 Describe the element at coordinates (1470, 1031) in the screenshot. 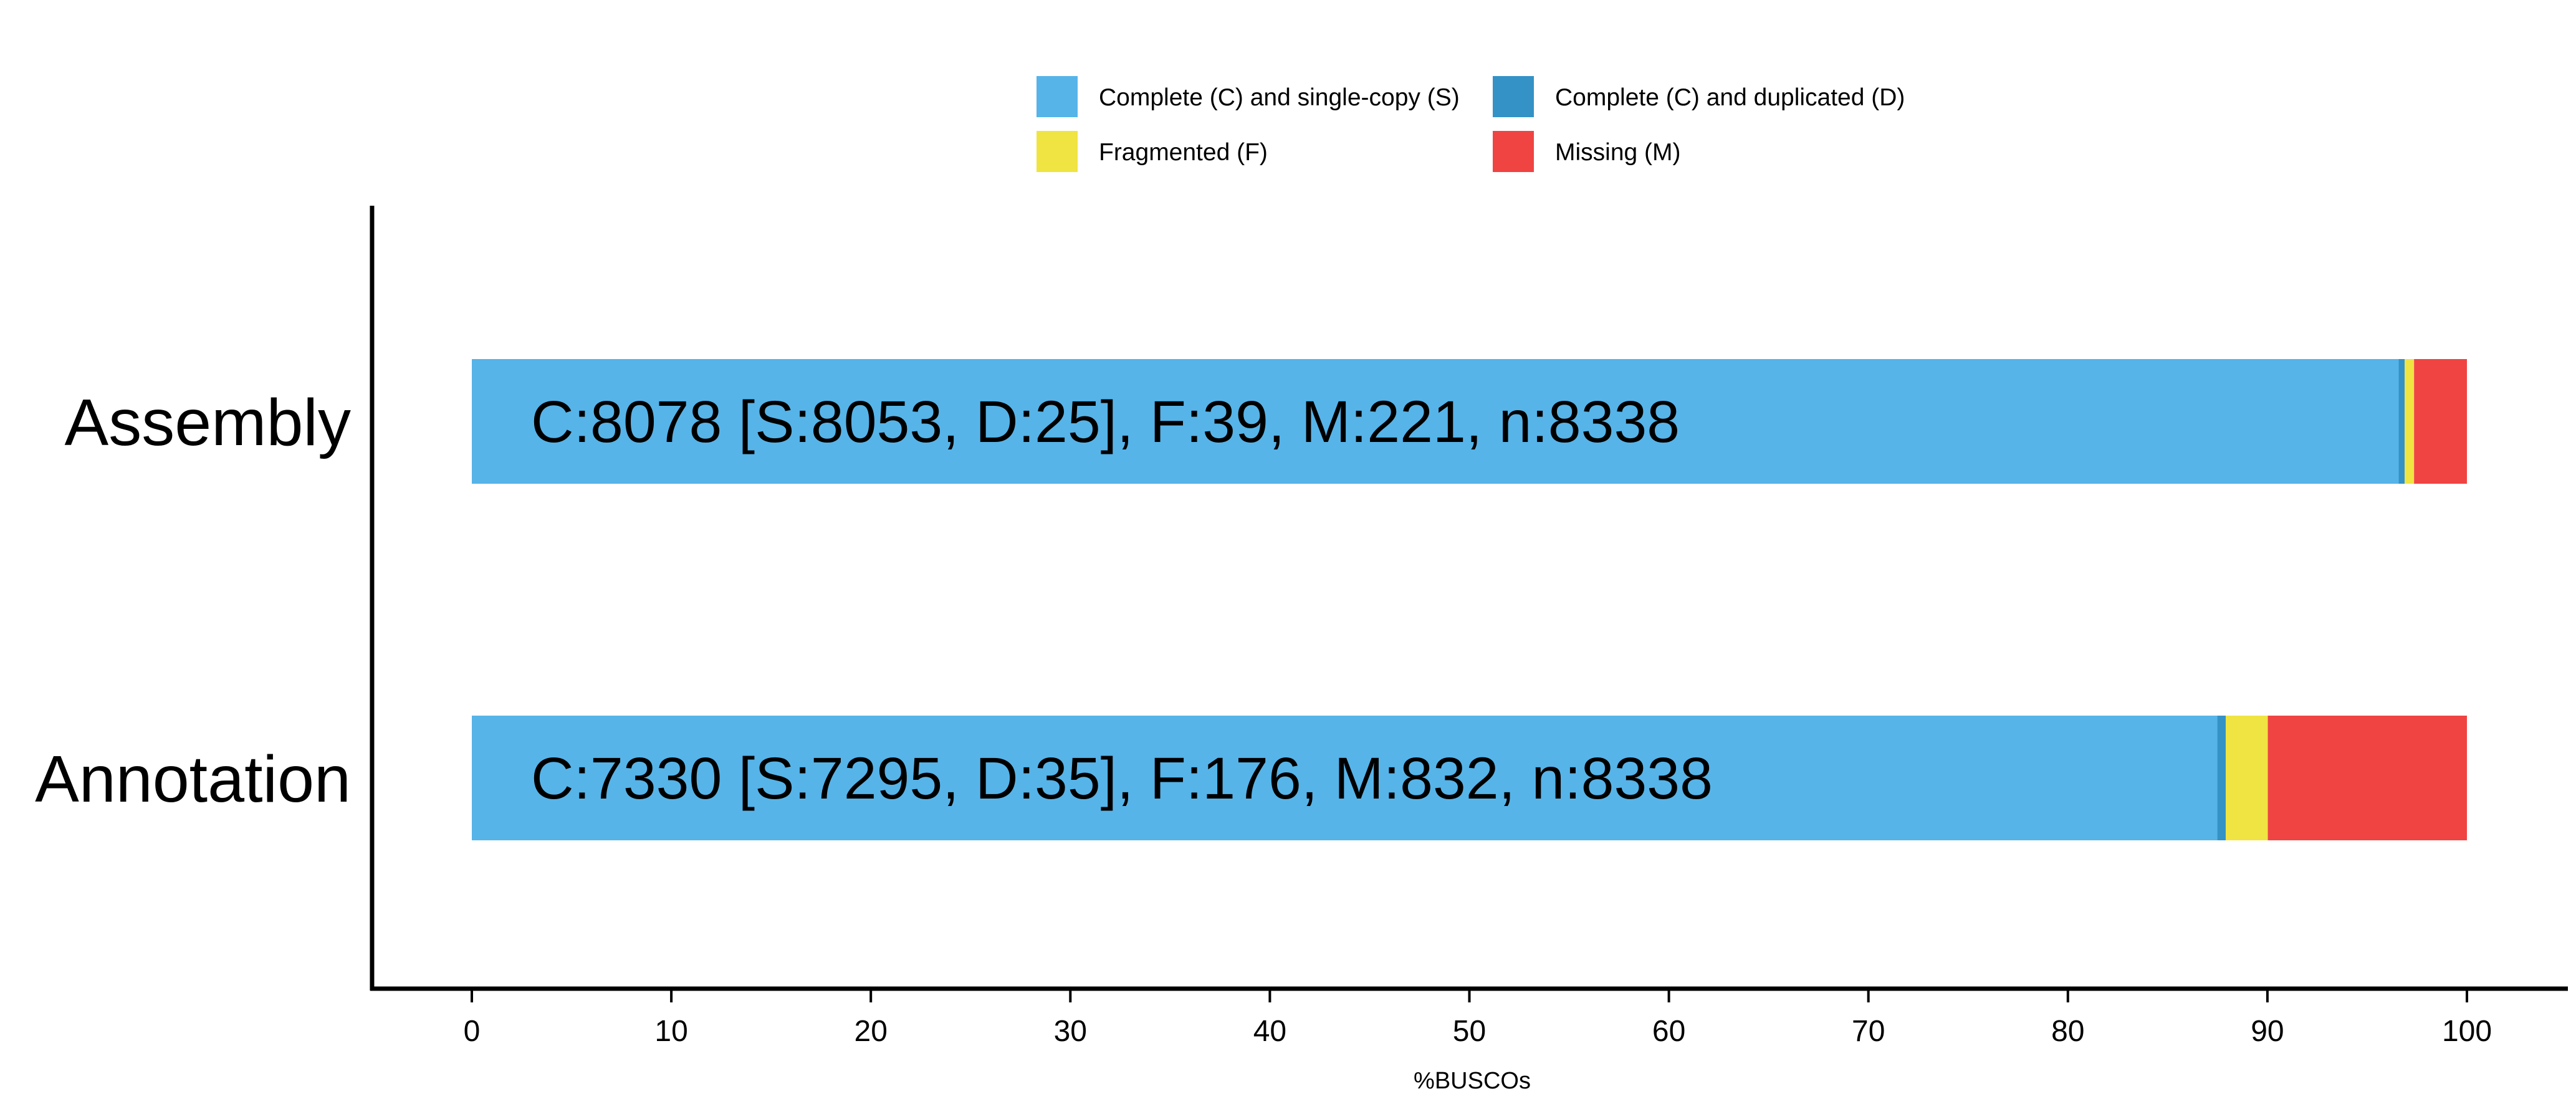

I see `x-tick-label: 50` at that location.